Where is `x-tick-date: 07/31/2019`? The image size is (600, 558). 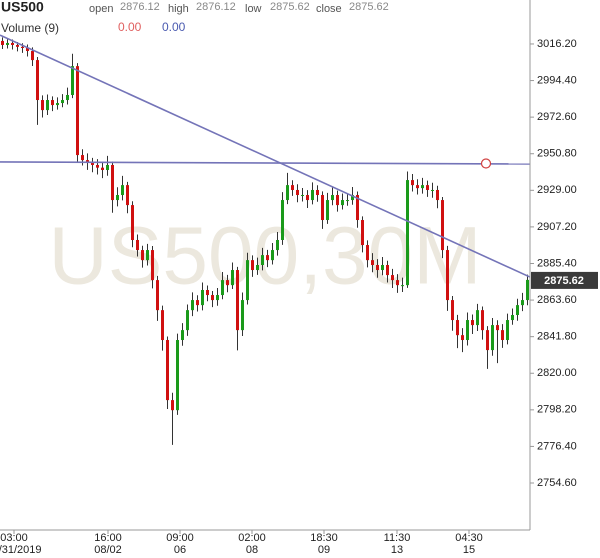
x-tick-date: 07/31/2019 is located at coordinates (21, 550).